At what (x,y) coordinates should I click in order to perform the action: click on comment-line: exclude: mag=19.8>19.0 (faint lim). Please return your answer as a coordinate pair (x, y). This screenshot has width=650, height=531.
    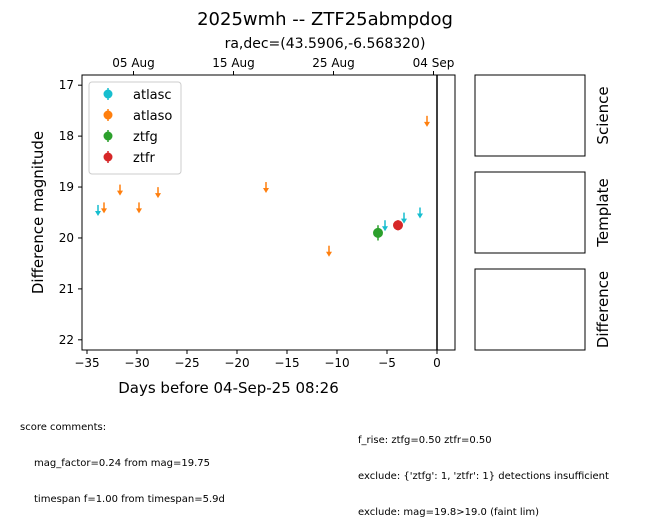
    Looking at the image, I should click on (449, 512).